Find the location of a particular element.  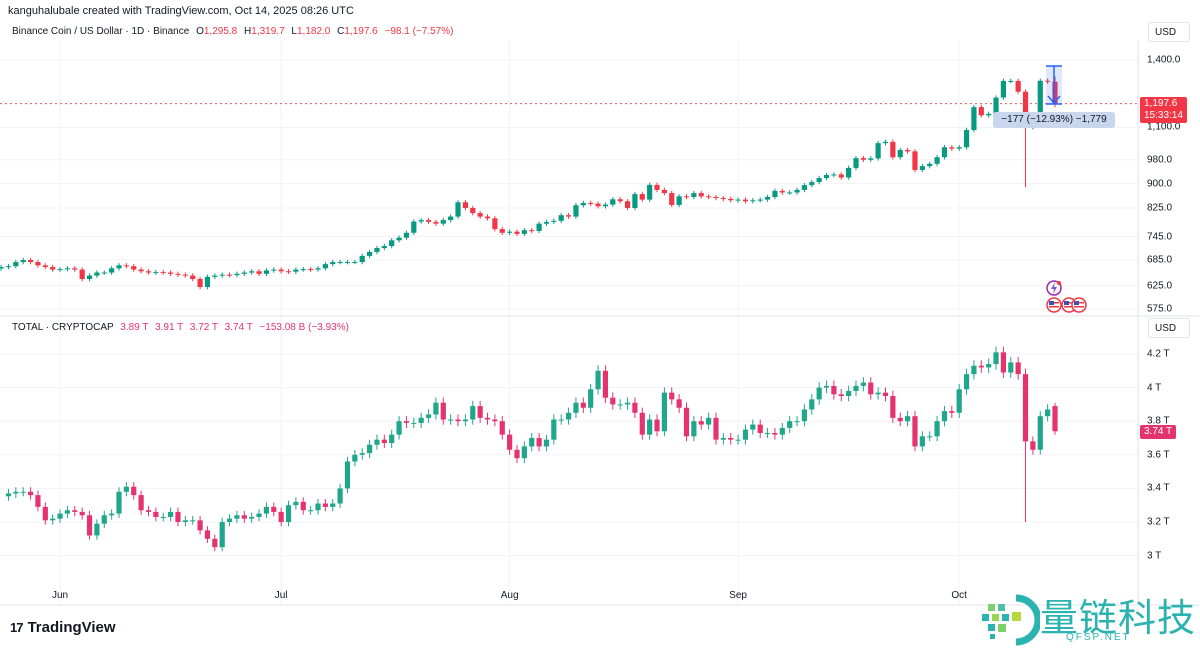

tradingview-logo: 17 TradingView is located at coordinates (63, 627).